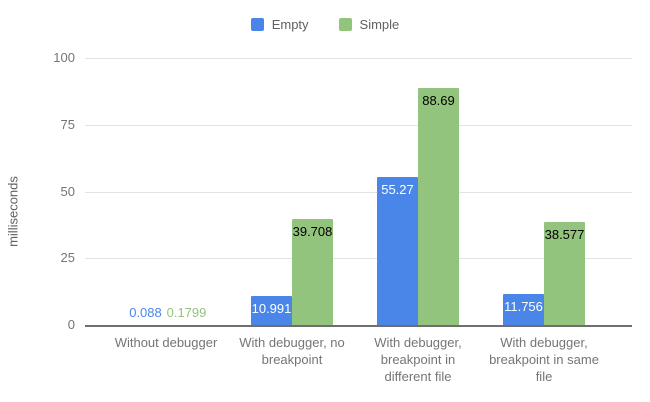  I want to click on legend-label: Empty, so click(290, 24).